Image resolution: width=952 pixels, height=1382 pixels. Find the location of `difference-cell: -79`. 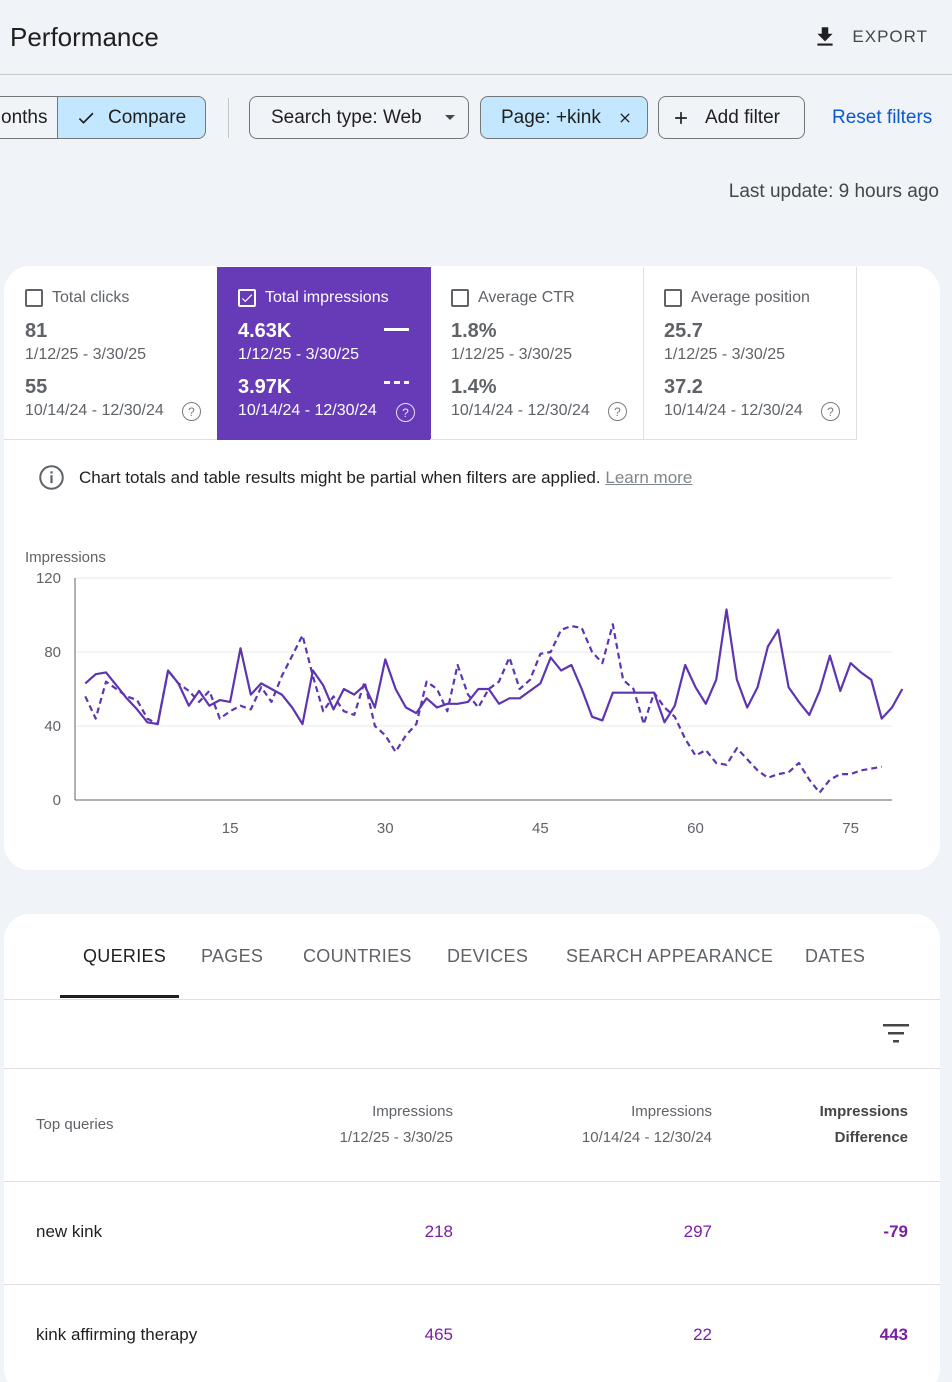

difference-cell: -79 is located at coordinates (895, 1231).